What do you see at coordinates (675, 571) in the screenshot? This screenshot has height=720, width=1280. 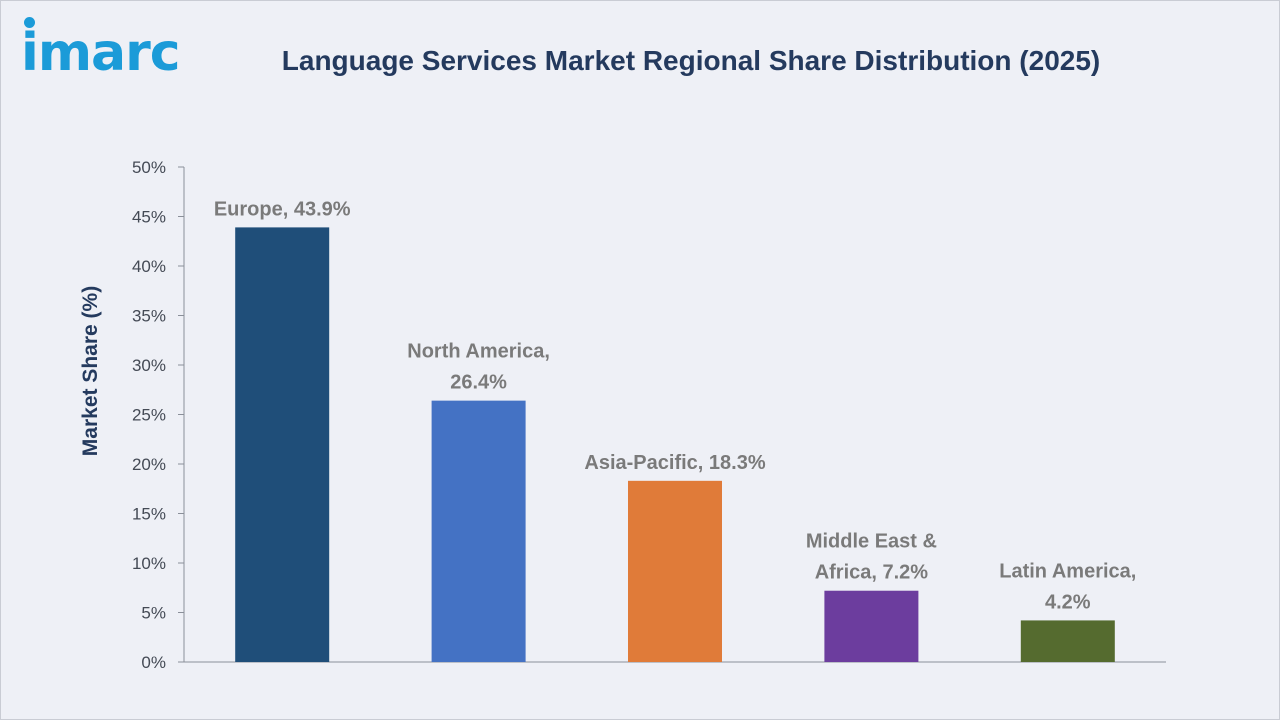 I see `bar-asia-pacific` at bounding box center [675, 571].